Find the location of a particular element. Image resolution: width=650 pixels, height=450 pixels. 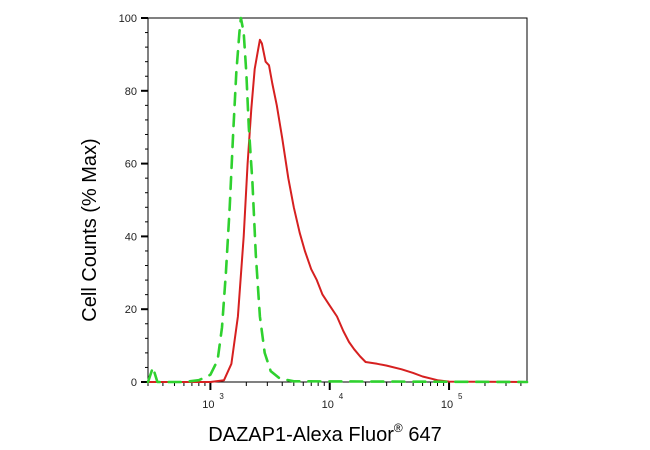

x-axis-title-suffix: 647 is located at coordinates (422, 435).